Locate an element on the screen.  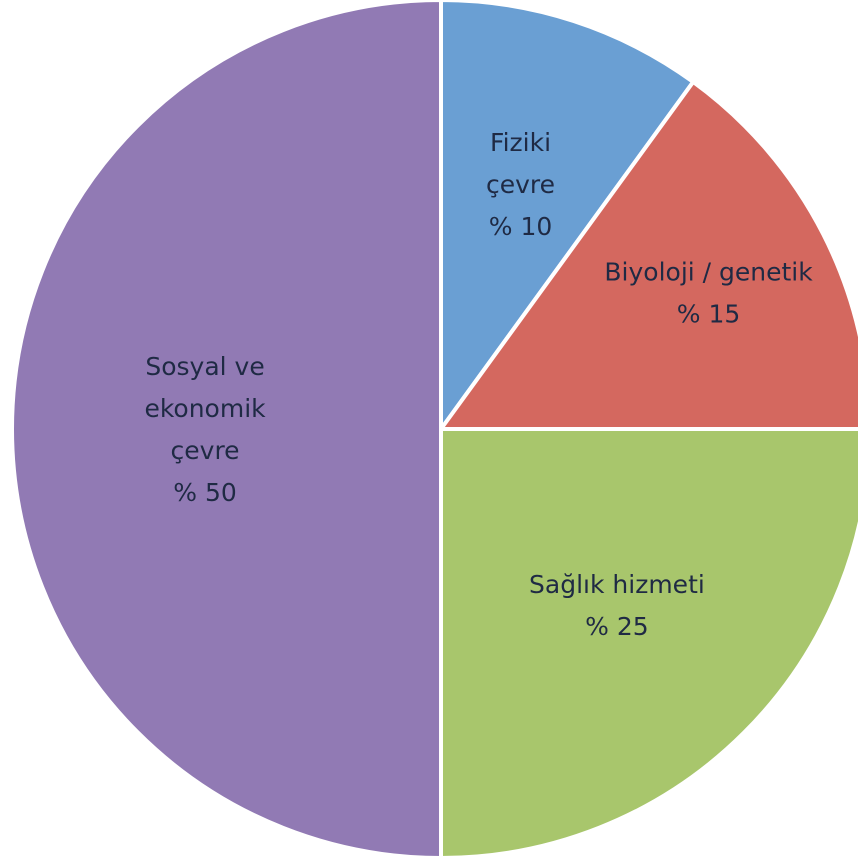
pie-slice-label-line: % 25 is located at coordinates (617, 626).